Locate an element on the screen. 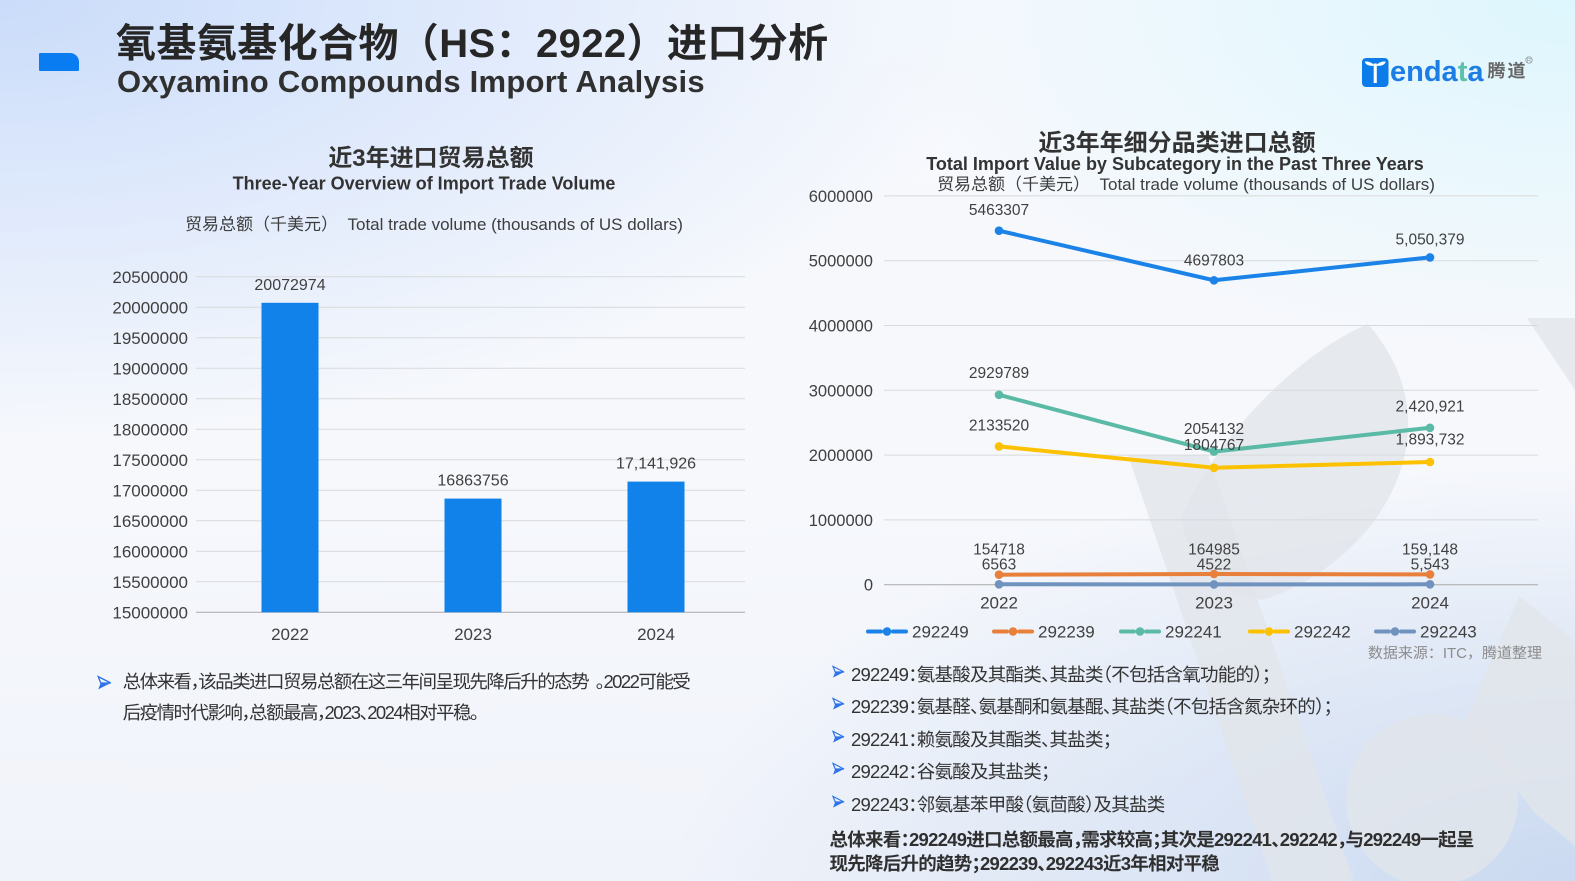  svg-text: 近3年年细分品类进口总额 is located at coordinates (1176, 143).